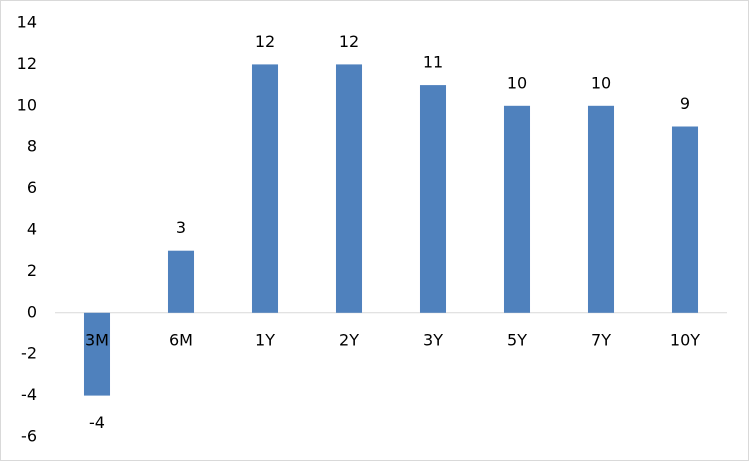 Image resolution: width=749 pixels, height=461 pixels. What do you see at coordinates (29, 436) in the screenshot?
I see `y-tick-label: -6` at bounding box center [29, 436].